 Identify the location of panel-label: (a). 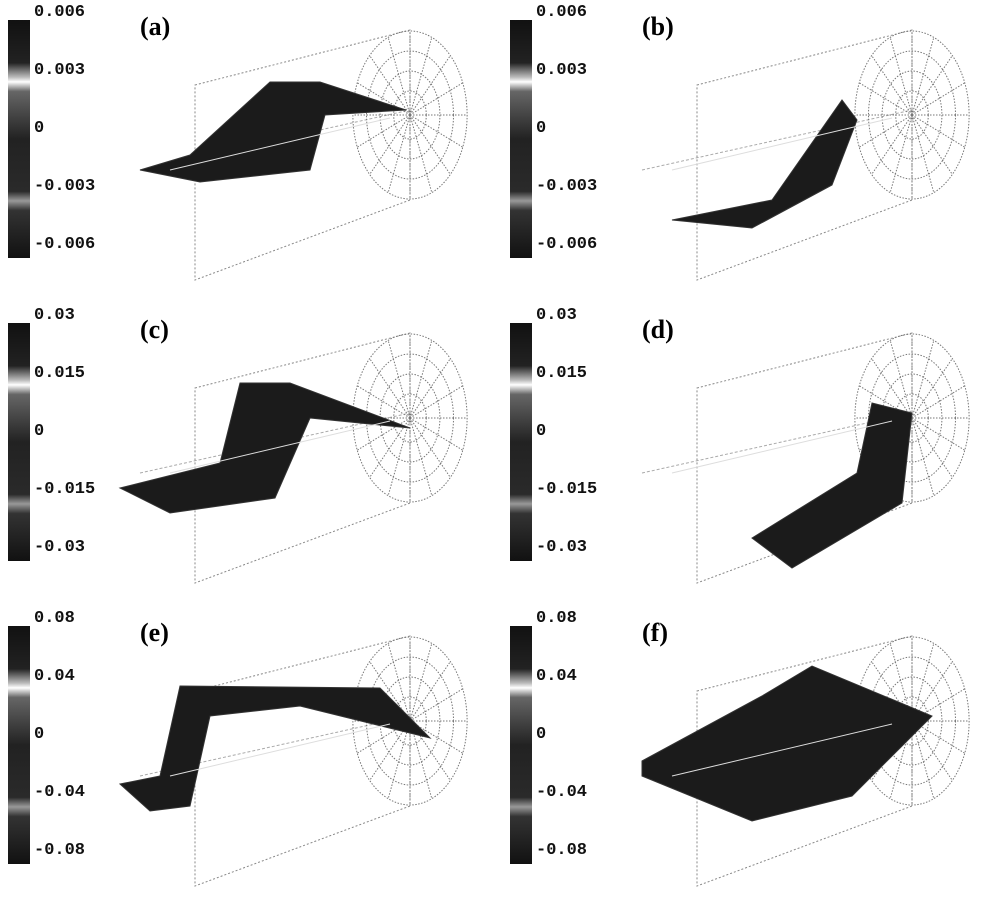
(155, 26).